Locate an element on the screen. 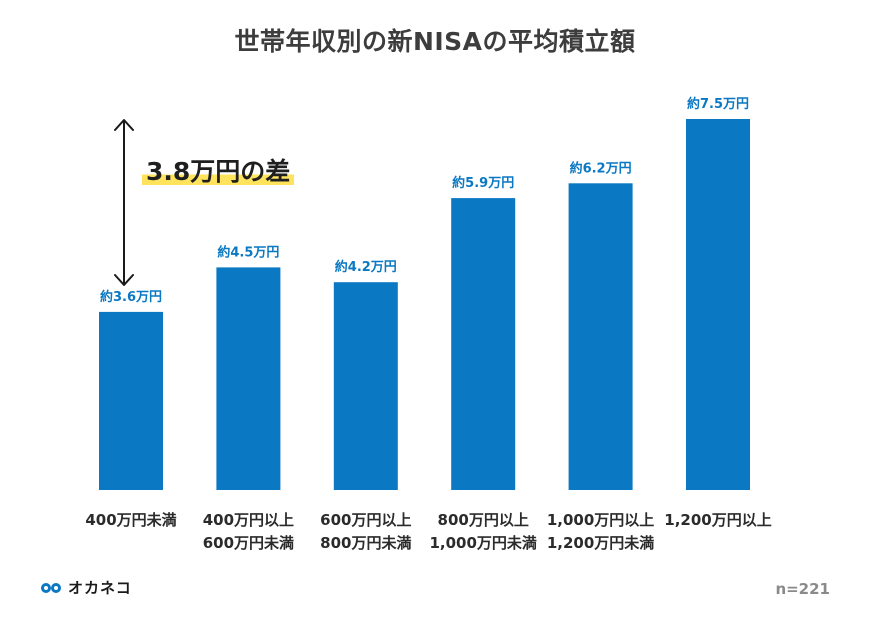  brand-logo: オカネコ is located at coordinates (86, 587).